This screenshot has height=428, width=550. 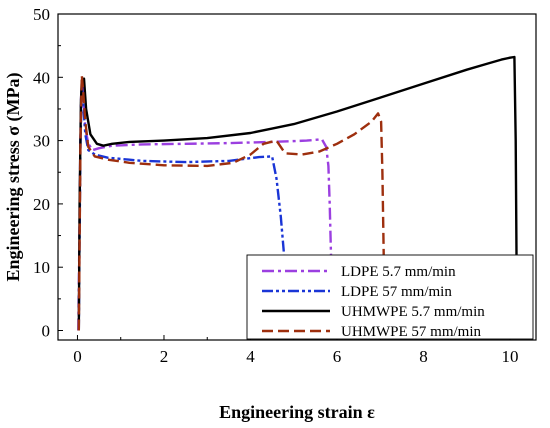 What do you see at coordinates (510, 356) in the screenshot?
I see `x-tick-label: 10` at bounding box center [510, 356].